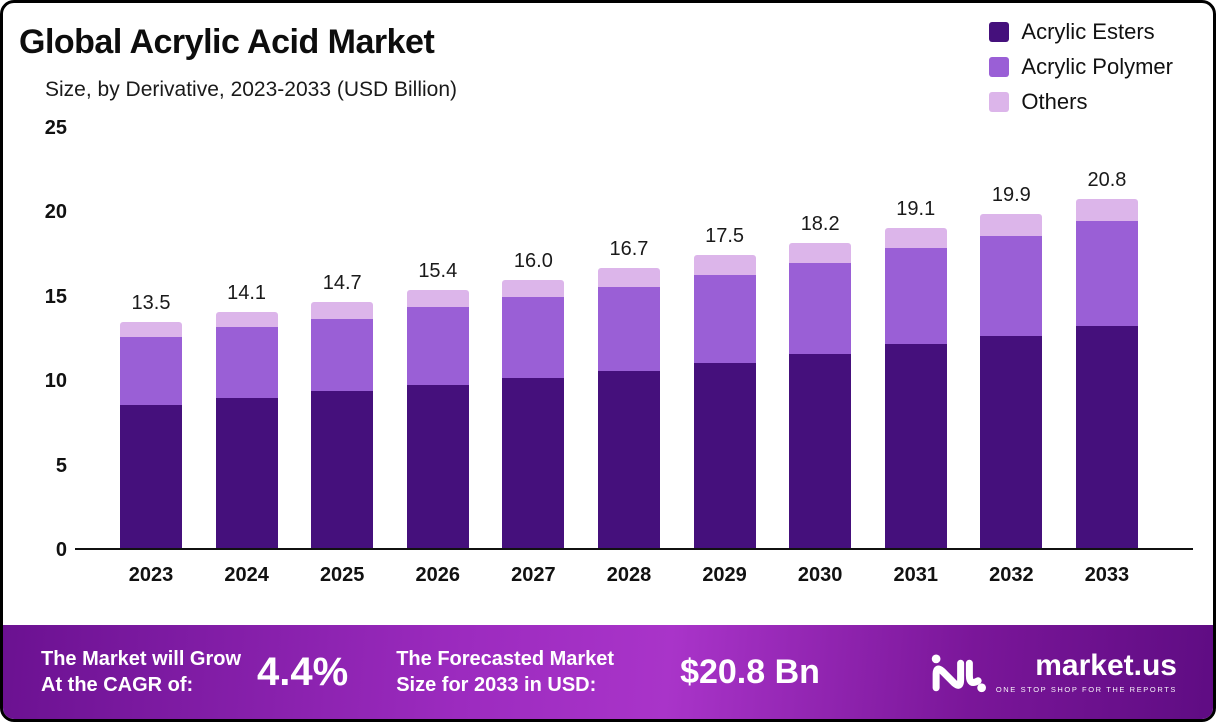 The image size is (1216, 722). I want to click on legend-label: Acrylic Esters, so click(1088, 31).